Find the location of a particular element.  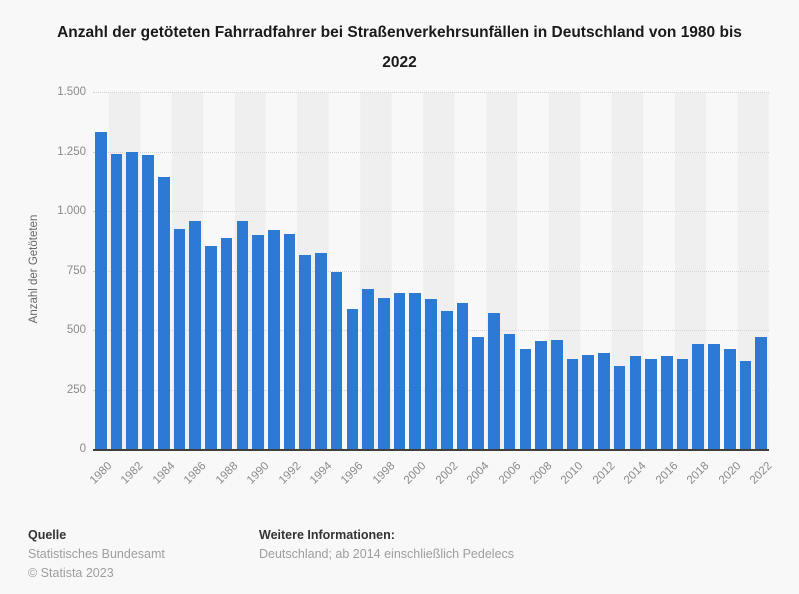

bar-2019 is located at coordinates (714, 397).